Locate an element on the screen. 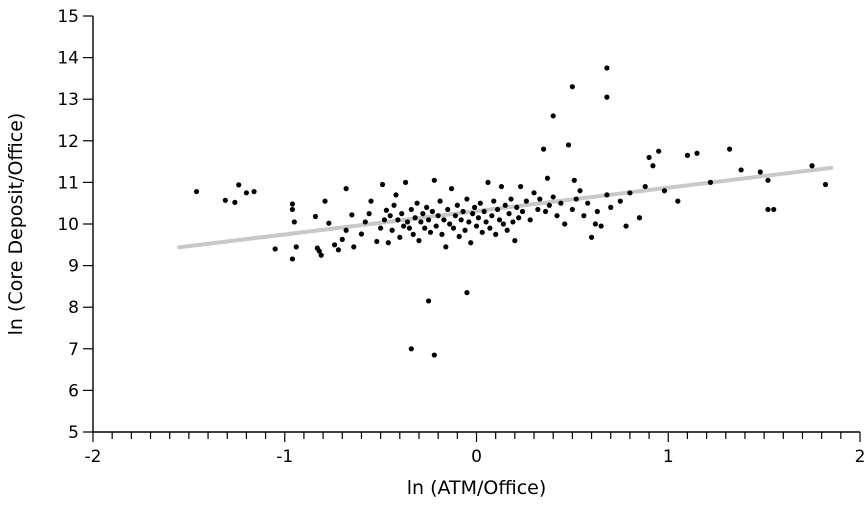 This screenshot has height=506, width=865. y-axis-label: ln (Core Deposit/Office) is located at coordinates (16, 224).